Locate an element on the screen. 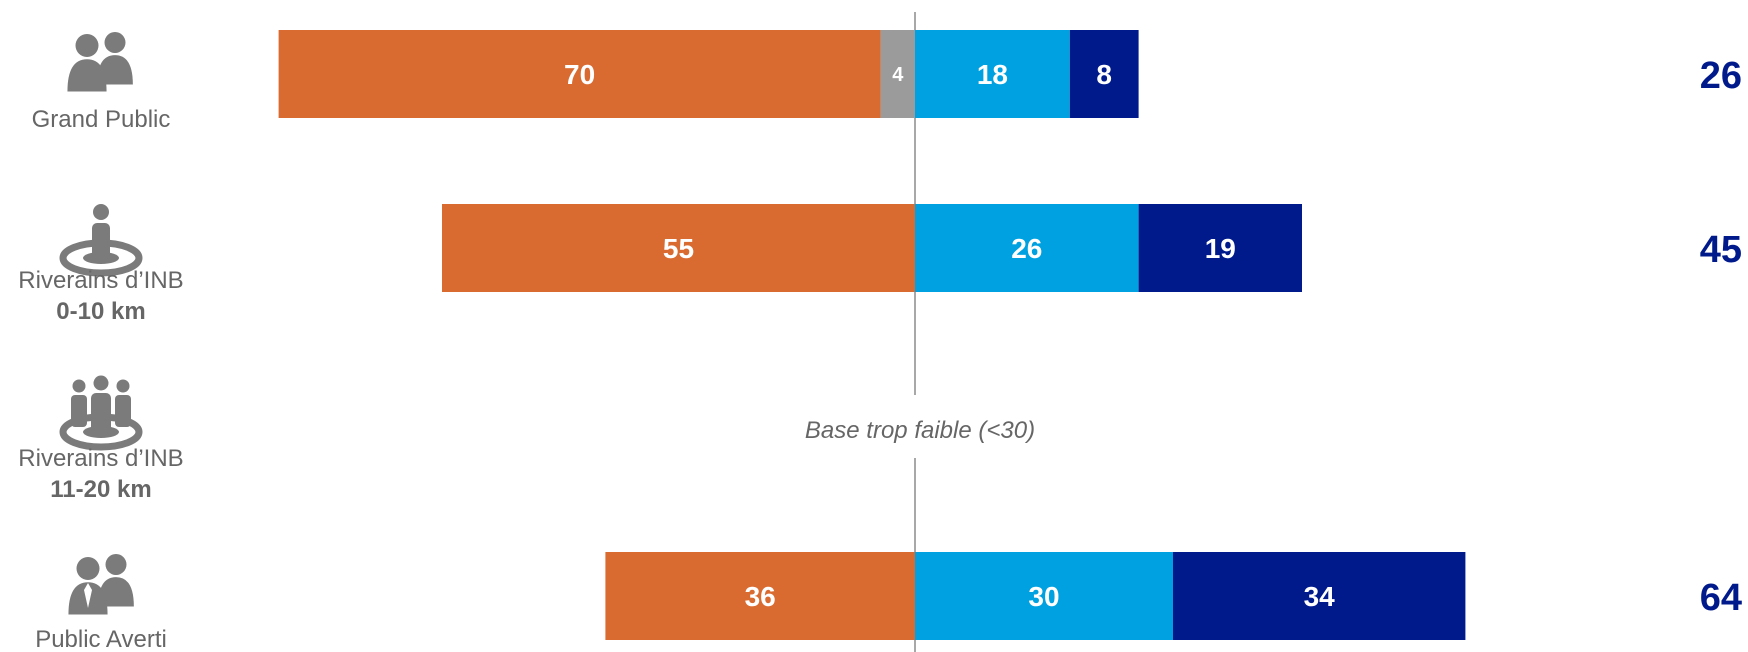 This screenshot has height=652, width=1748. bar-value-label: 4 is located at coordinates (898, 75).